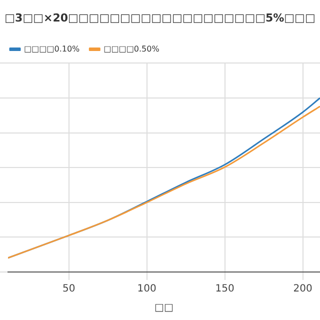  What do you see at coordinates (146, 289) in the screenshot?
I see `x-tick-label: 100` at bounding box center [146, 289].